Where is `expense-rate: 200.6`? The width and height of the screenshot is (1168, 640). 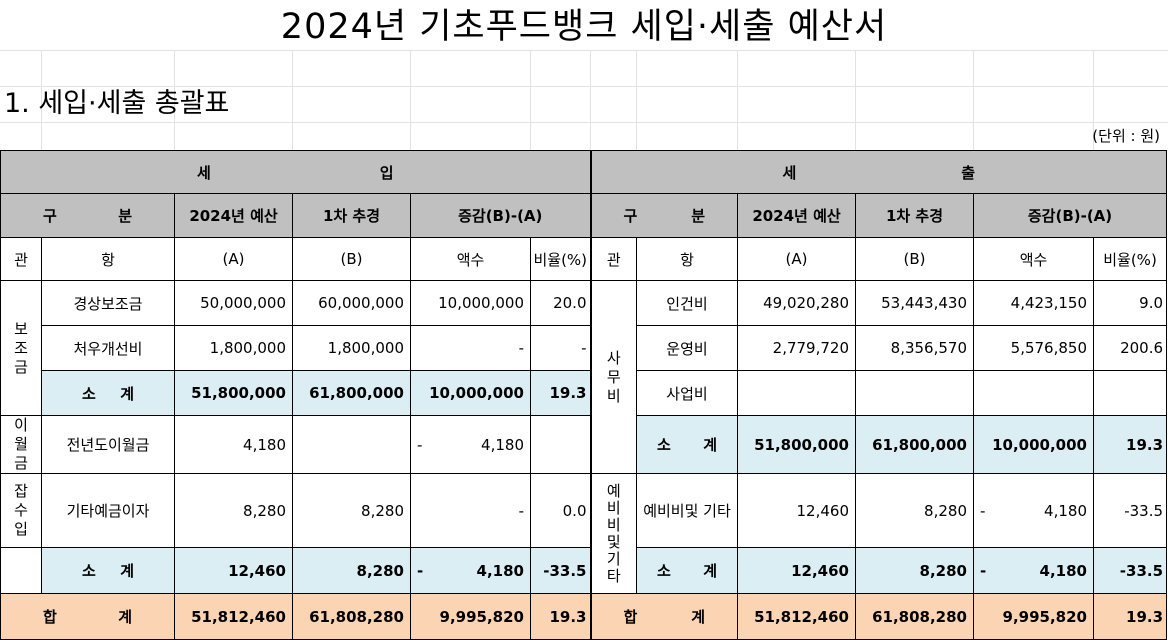 expense-rate: 200.6 is located at coordinates (1130, 348).